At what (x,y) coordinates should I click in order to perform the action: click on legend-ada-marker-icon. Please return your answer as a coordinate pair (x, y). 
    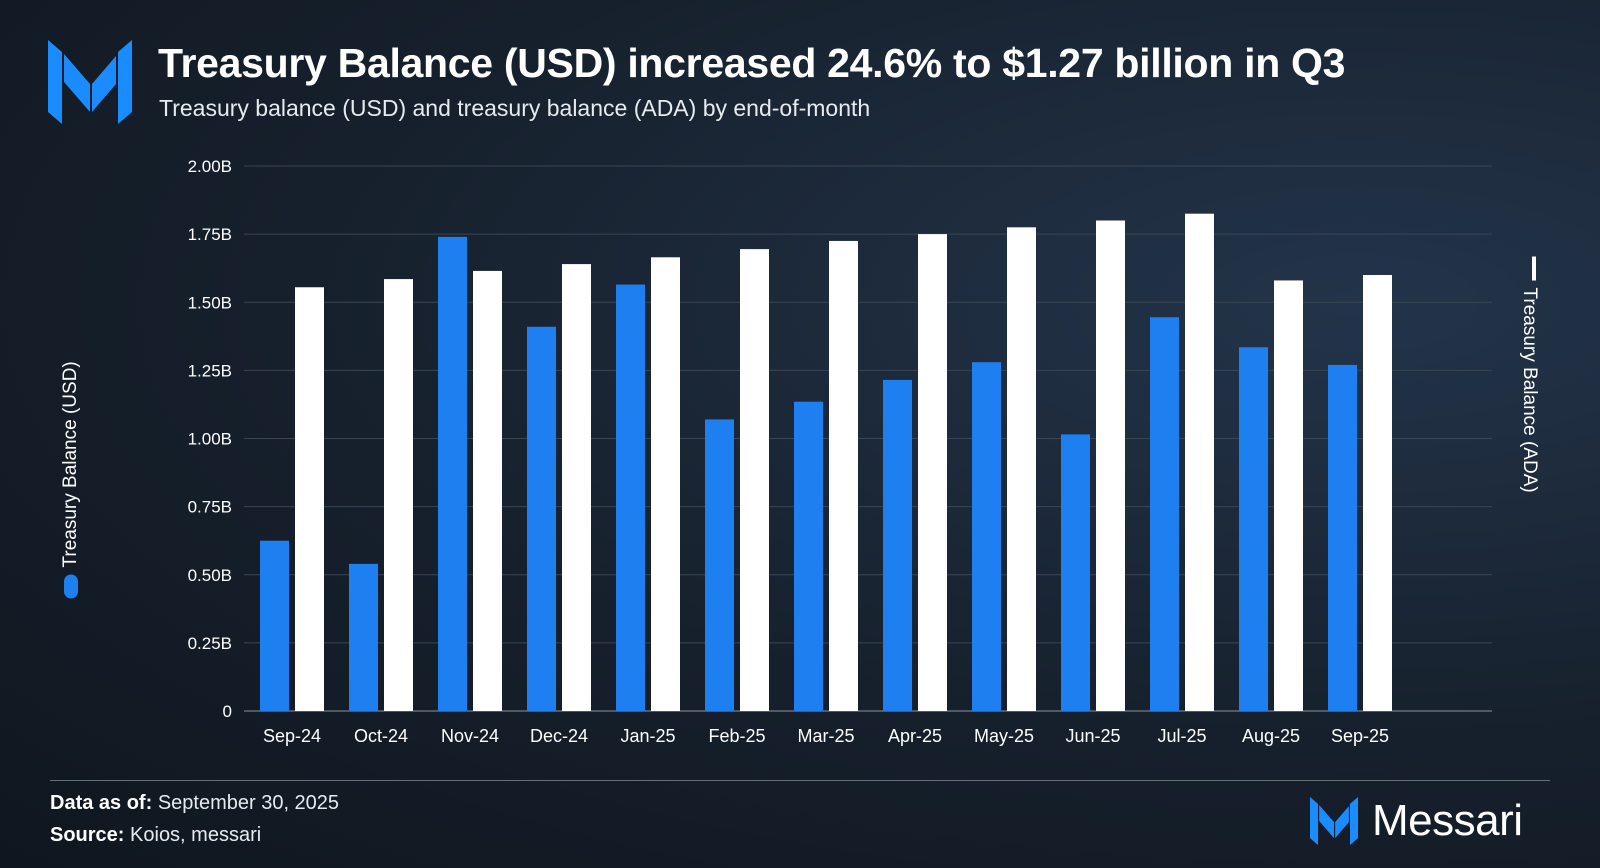
    Looking at the image, I should click on (1534, 268).